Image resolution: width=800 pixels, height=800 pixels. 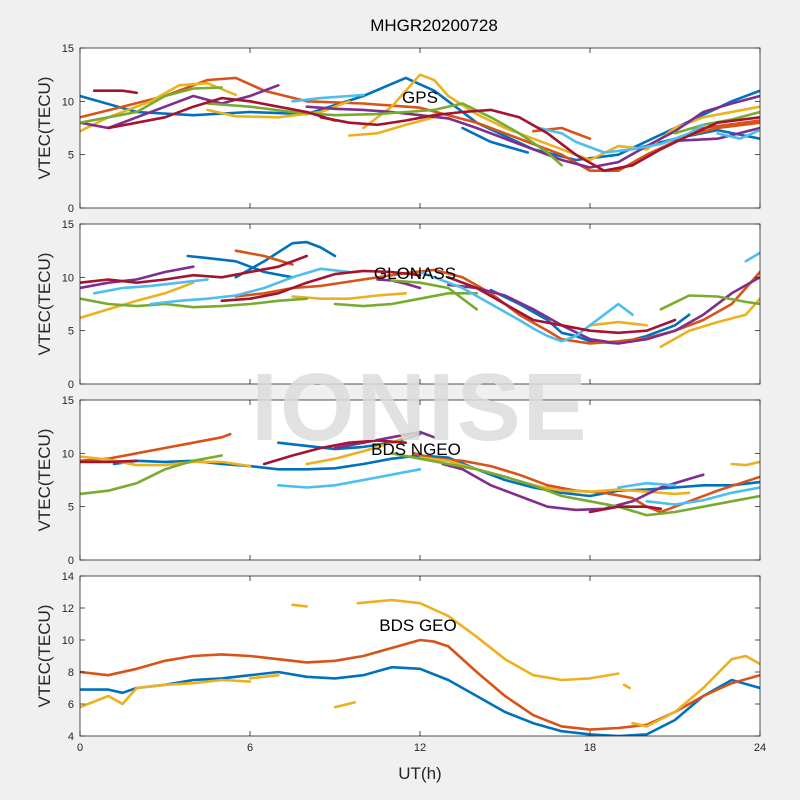 I want to click on x-tick-label: 18, so click(x=590, y=748).